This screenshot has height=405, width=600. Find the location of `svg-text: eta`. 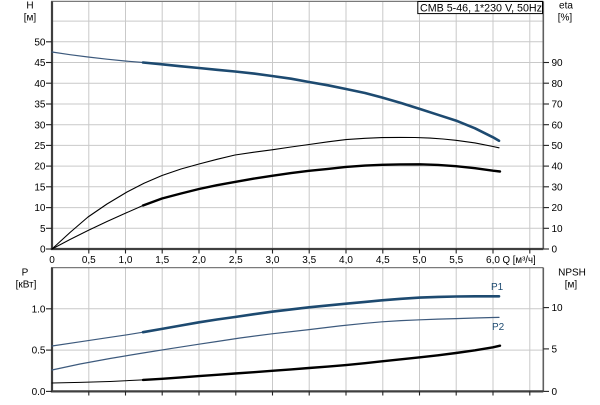

svg-text: eta is located at coordinates (566, 6).